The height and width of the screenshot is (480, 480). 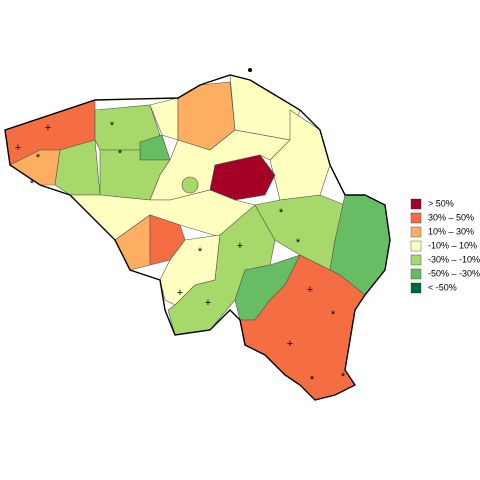 I want to click on legend-label: 10% – 30%, so click(x=451, y=231).